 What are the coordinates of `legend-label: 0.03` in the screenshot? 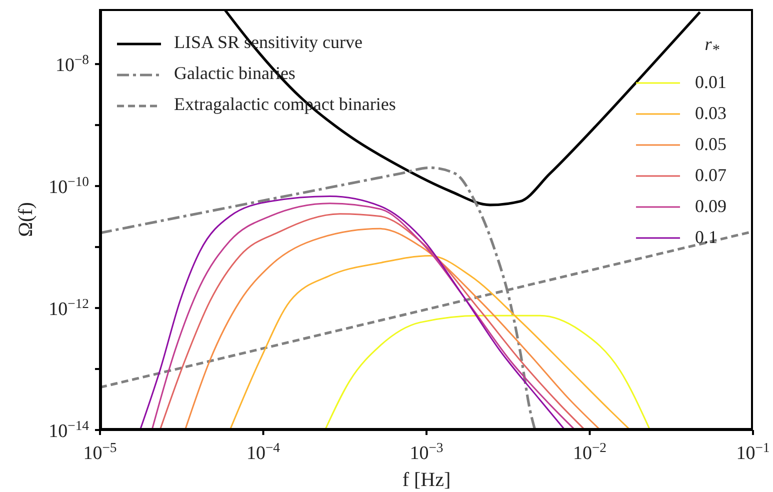 It's located at (711, 113).